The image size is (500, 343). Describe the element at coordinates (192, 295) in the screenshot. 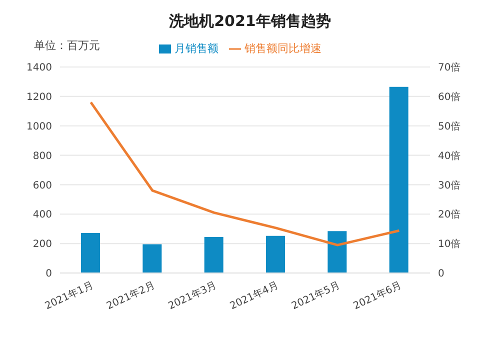

I see `x-tick-label: 2021年3月` at that location.